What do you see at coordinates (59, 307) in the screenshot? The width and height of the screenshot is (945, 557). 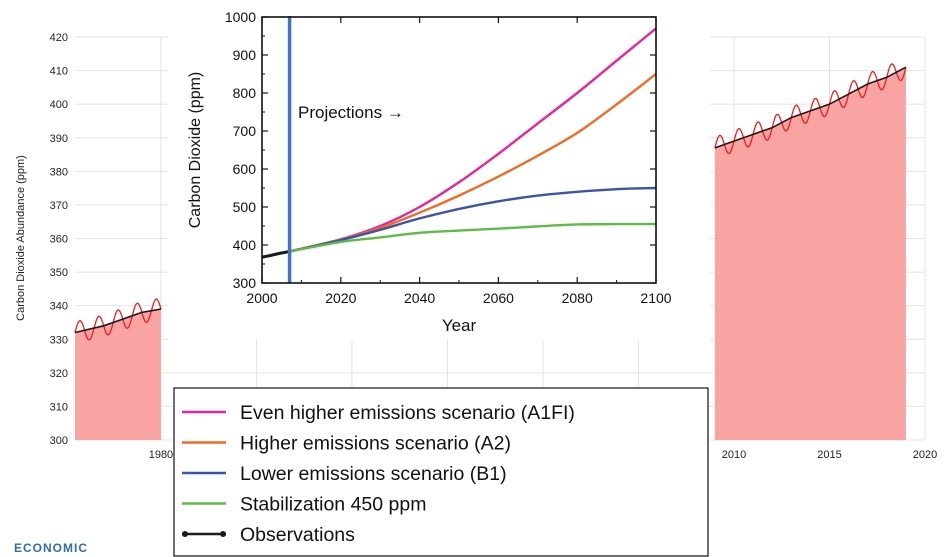 I see `y-tick-label: 340` at bounding box center [59, 307].